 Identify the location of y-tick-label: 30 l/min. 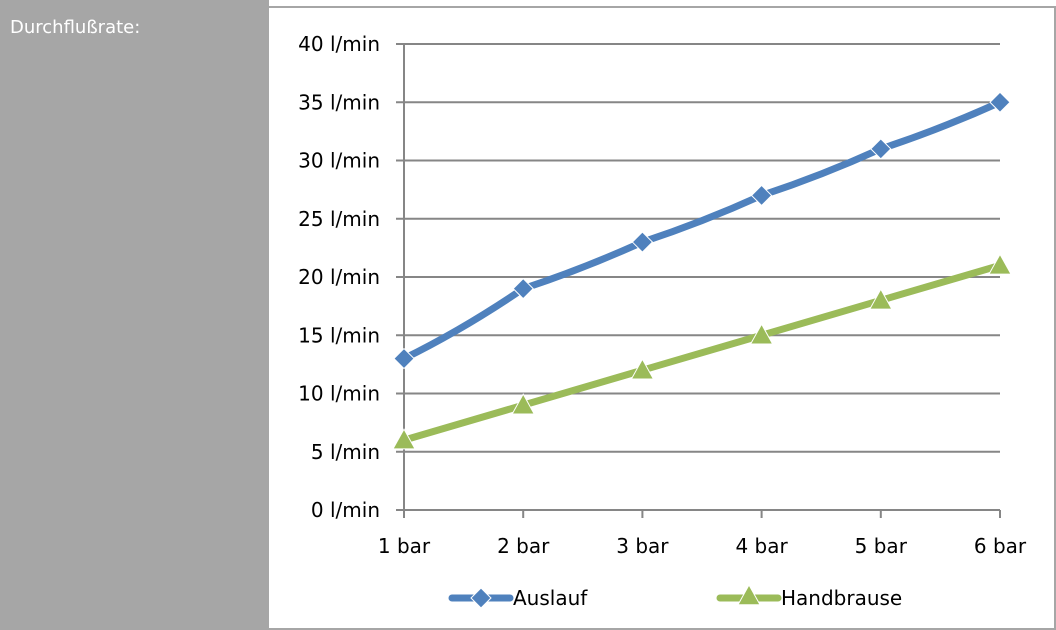
(339, 161).